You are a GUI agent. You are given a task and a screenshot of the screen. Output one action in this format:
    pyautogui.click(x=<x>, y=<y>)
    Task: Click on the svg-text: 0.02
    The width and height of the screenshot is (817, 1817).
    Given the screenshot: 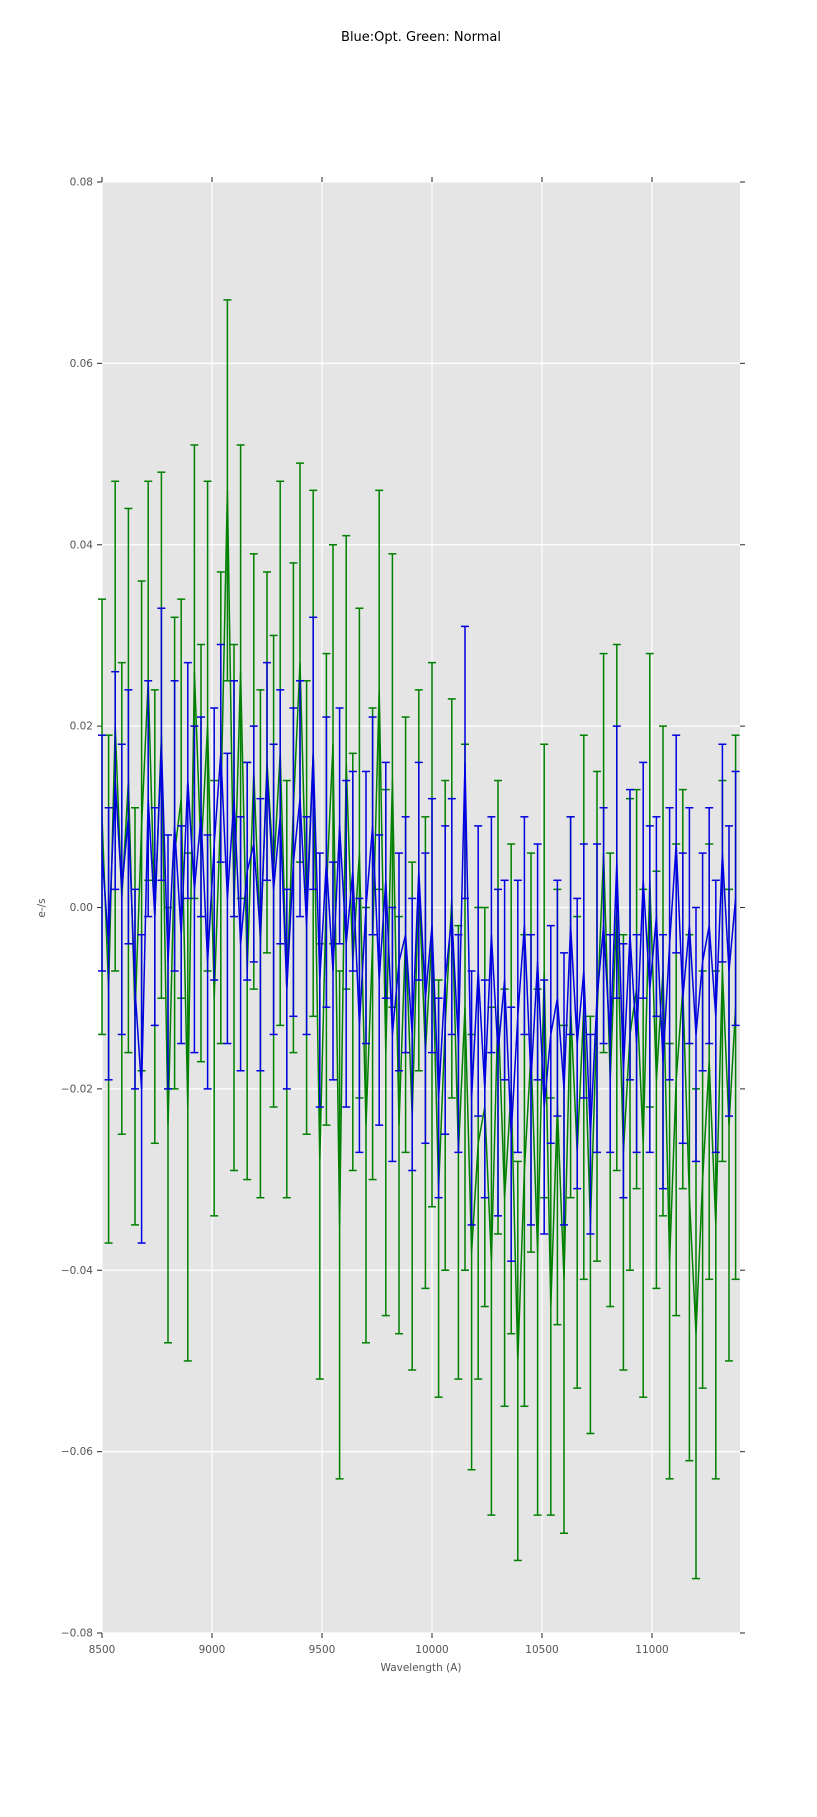 What is the action you would take?
    pyautogui.click(x=81, y=727)
    